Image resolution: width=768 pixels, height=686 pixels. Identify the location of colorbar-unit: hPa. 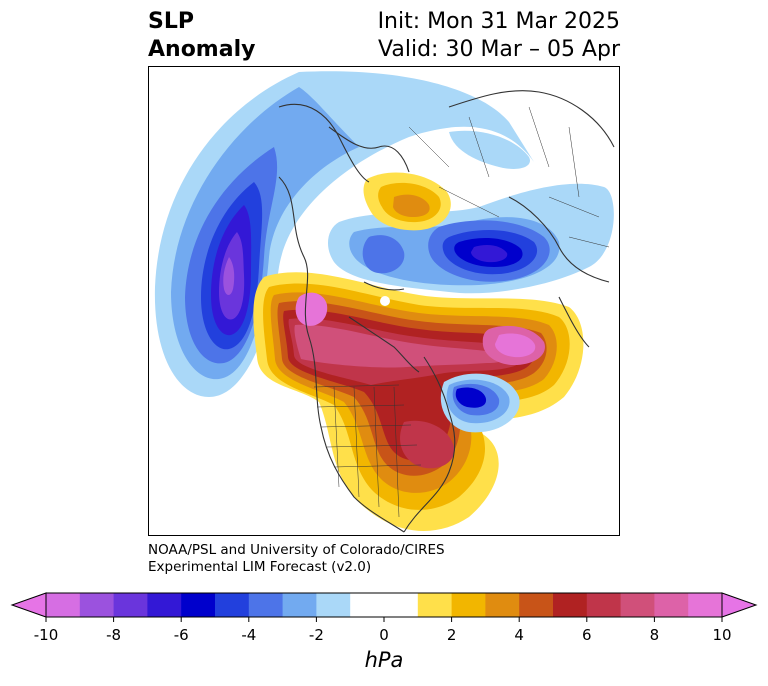
(384, 660).